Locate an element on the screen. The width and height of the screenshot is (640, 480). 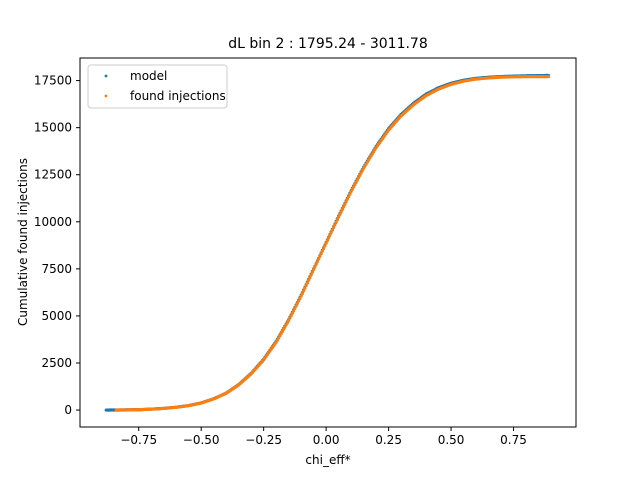
y-axis-ticks: 0 2500 5000 7500 10000 12500 15000 17500 is located at coordinates (57, 245).